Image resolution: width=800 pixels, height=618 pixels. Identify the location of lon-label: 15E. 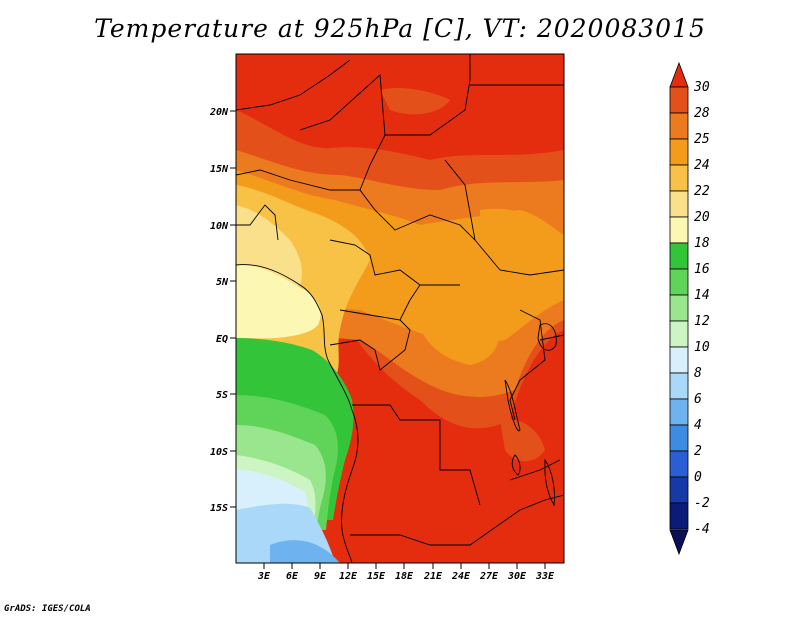
(376, 576).